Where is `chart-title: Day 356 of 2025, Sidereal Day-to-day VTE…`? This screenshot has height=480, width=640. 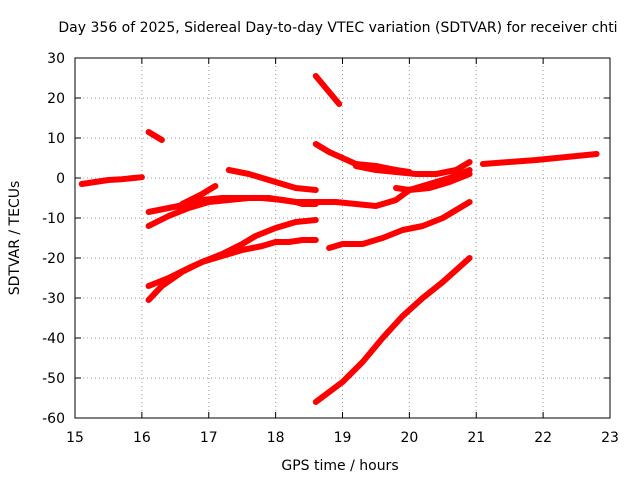
chart-title: Day 356 of 2025, Sidereal Day-to-day VTE… is located at coordinates (337, 28).